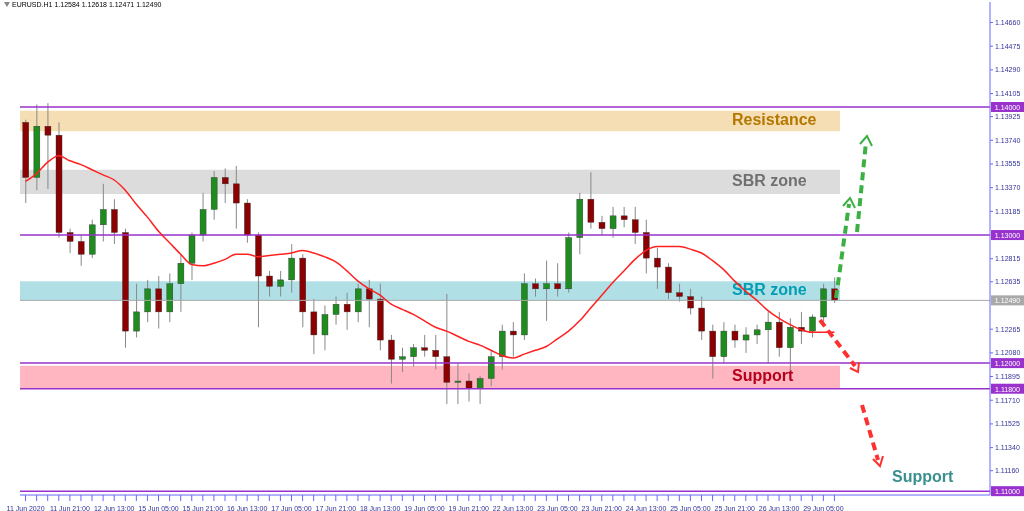  What do you see at coordinates (923, 477) in the screenshot?
I see `text: Support` at bounding box center [923, 477].